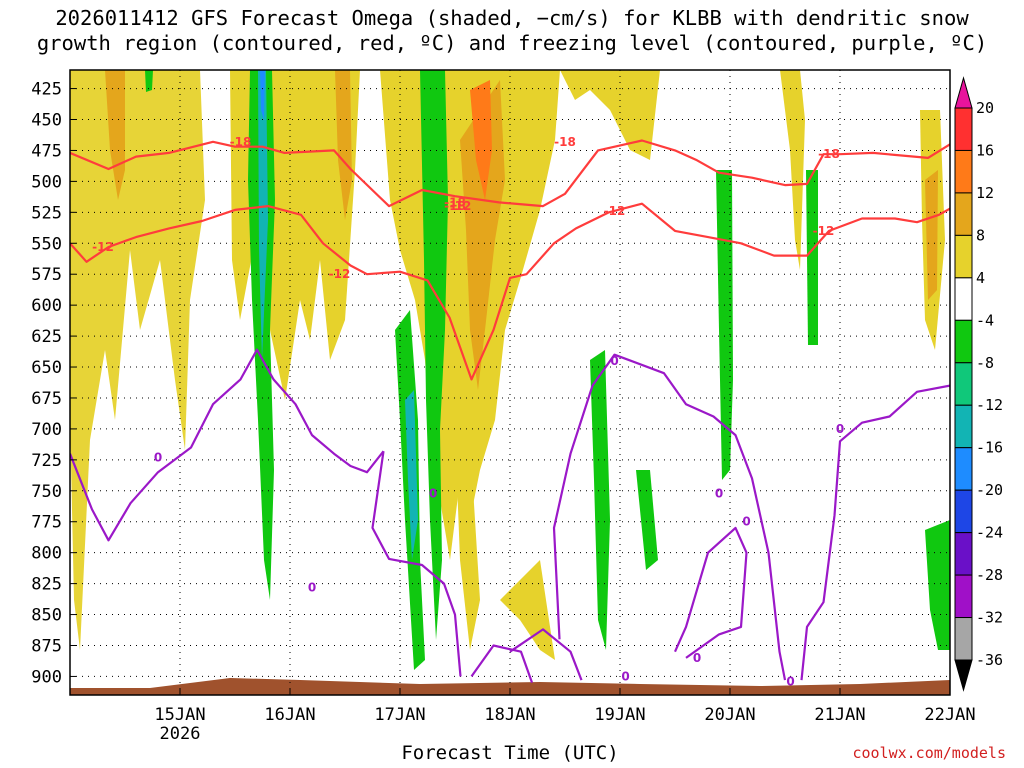  Describe the element at coordinates (989, 533) in the screenshot. I see `colorbar-label: -24` at that location.